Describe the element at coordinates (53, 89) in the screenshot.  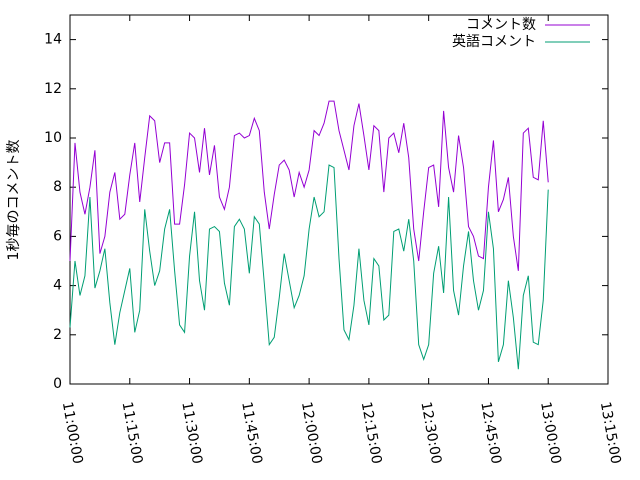
I see `y-tick-label: 12` at that location.